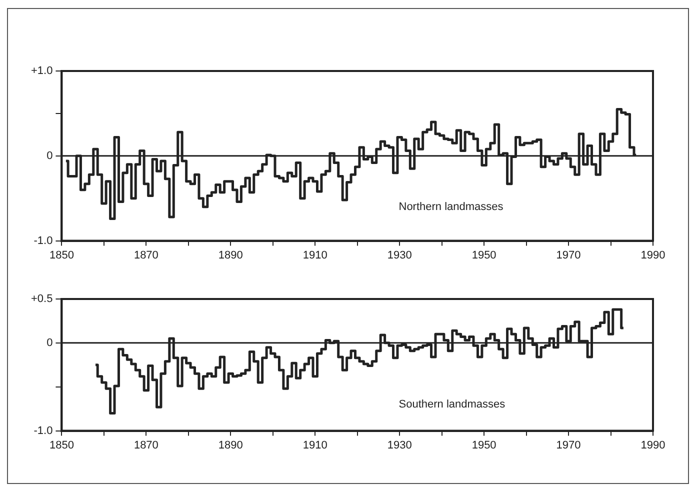  Describe the element at coordinates (451, 206) in the screenshot. I see `annotation: Northern landmasses` at that location.